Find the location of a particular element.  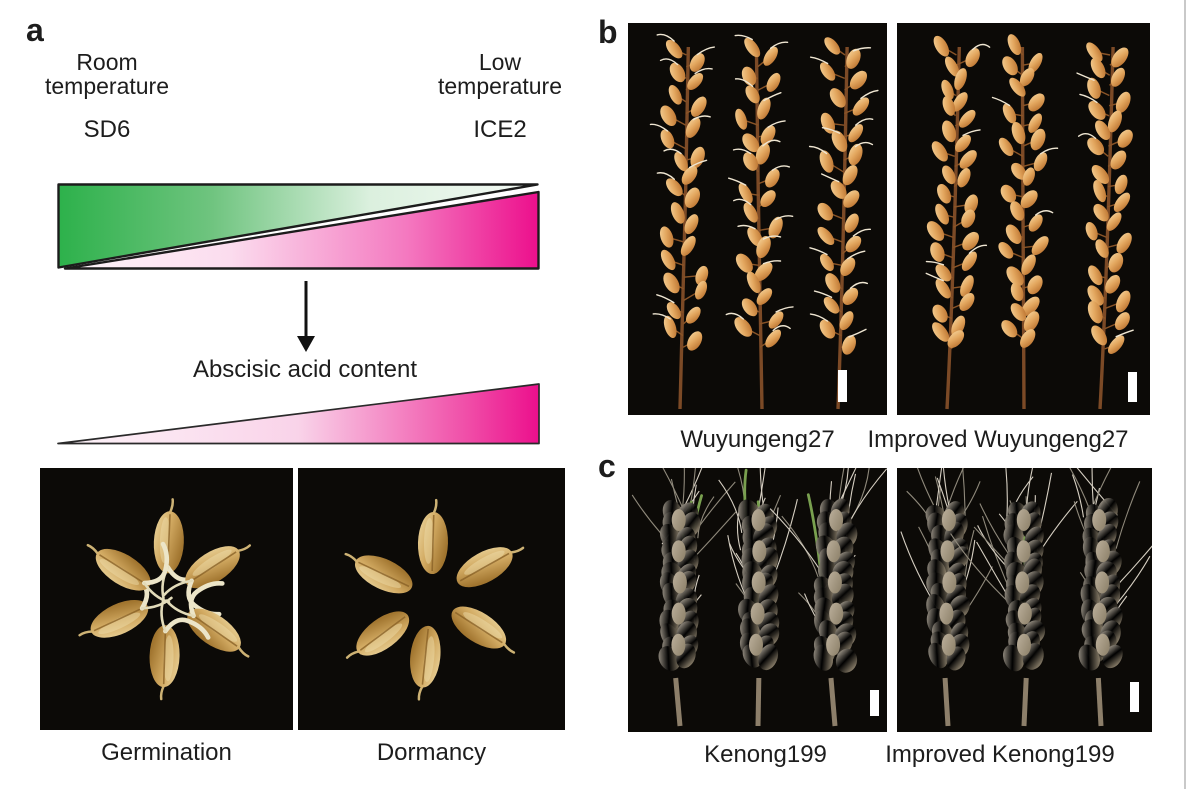

panel-b-letter: b is located at coordinates (608, 32).